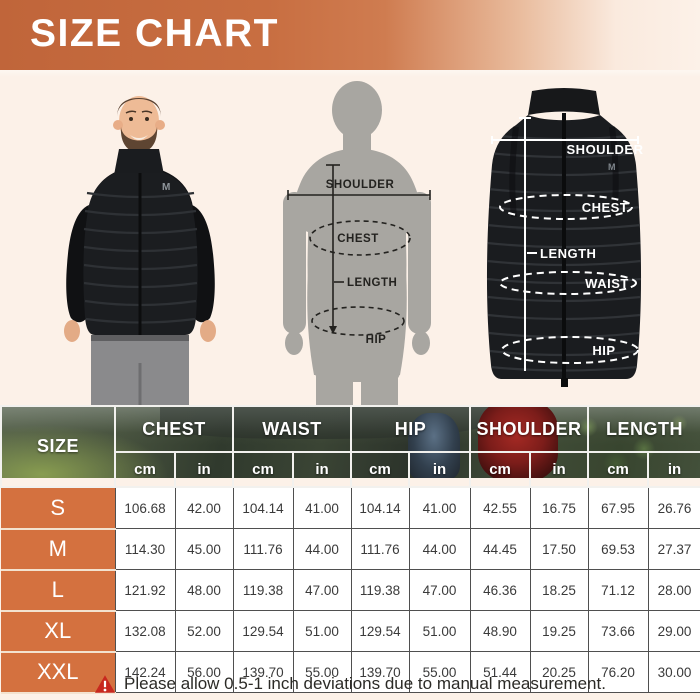  Describe the element at coordinates (500, 672) in the screenshot. I see `measurement-cell: 51.44` at that location.